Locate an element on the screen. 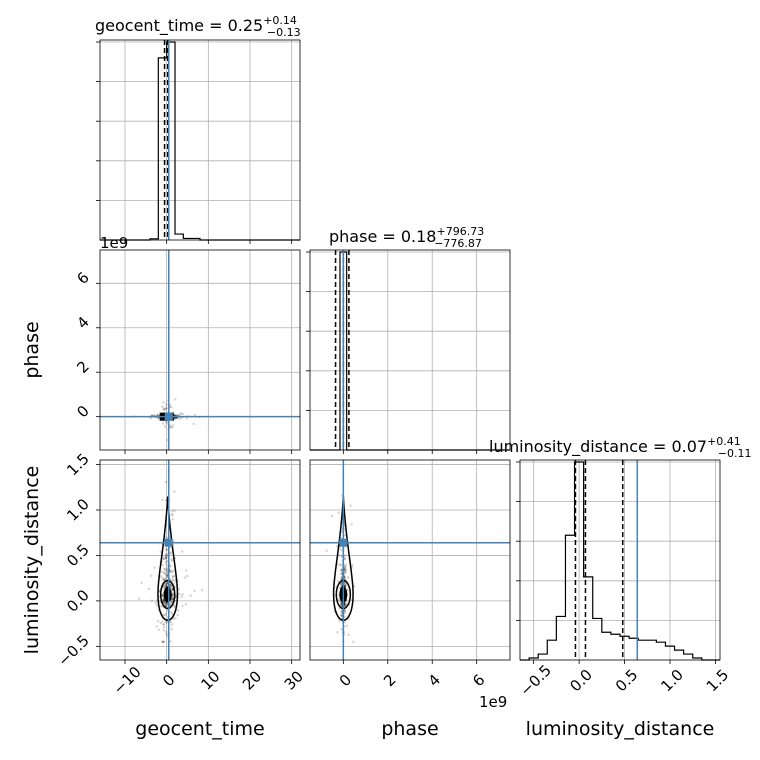 Image resolution: width=760 pixels, height=760 pixels. title-luminosity-distance: luminosity_distance = 0.07+0.41 −0.11 is located at coordinates (620, 447).